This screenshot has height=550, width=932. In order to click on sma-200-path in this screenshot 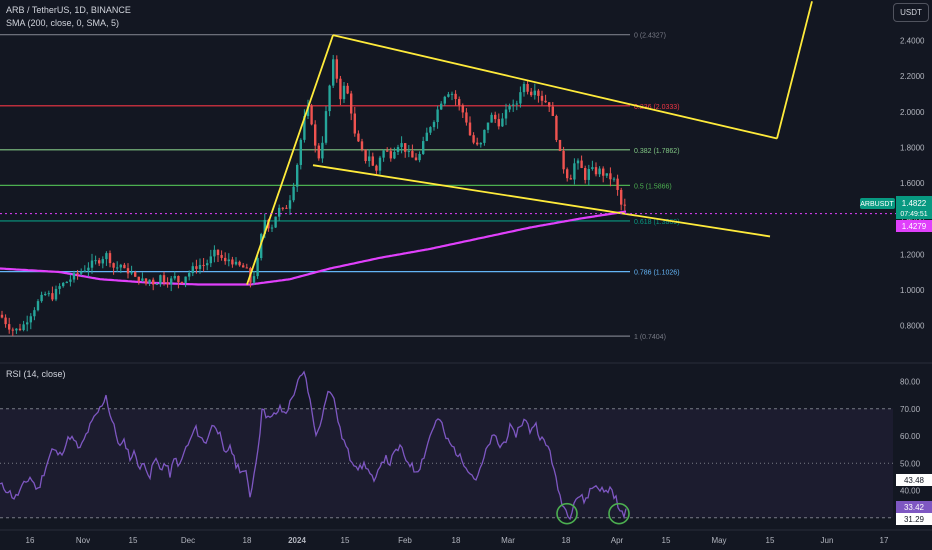, I will do `click(313, 248)`.